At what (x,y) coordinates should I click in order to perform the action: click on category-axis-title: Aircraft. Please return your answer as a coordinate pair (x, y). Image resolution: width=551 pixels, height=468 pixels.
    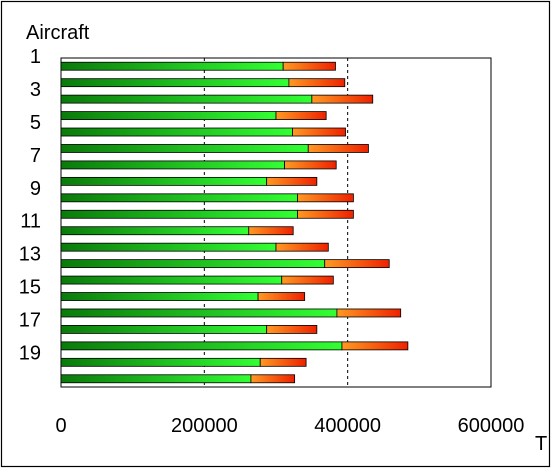
    Looking at the image, I should click on (58, 33).